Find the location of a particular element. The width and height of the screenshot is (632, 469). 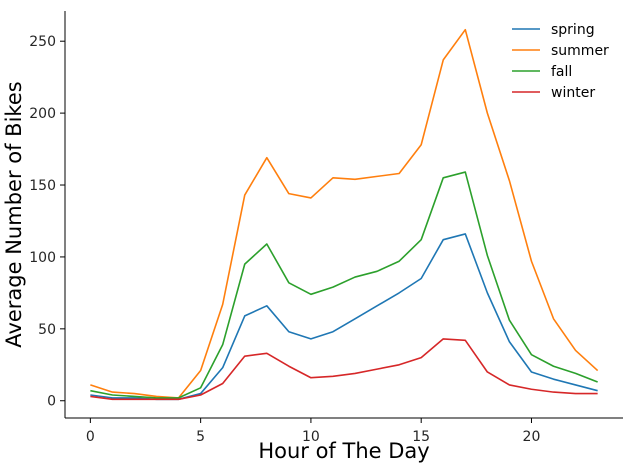

y-tick-label: 250 is located at coordinates (42, 42).